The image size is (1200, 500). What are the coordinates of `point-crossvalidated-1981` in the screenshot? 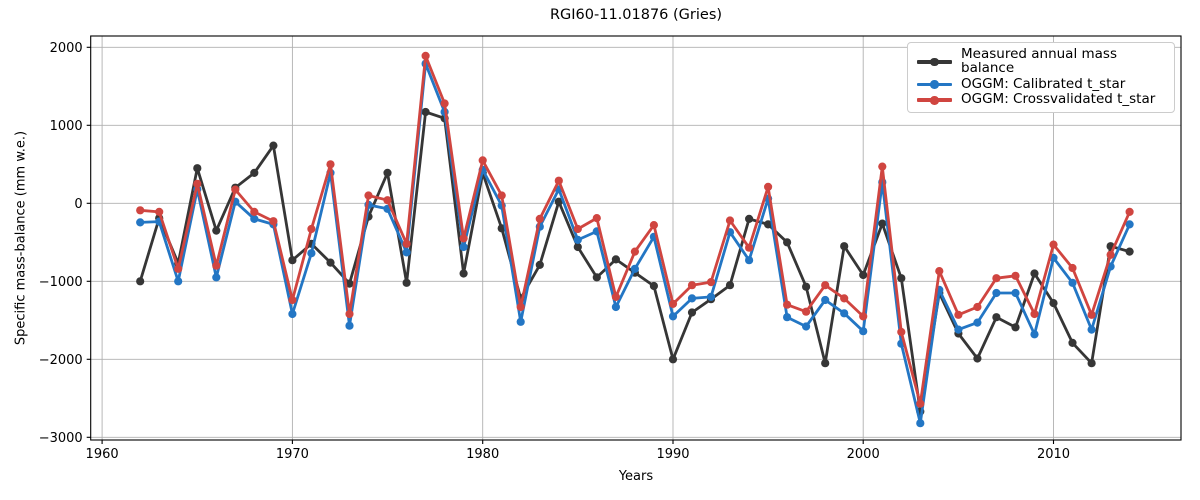 It's located at (501, 195).